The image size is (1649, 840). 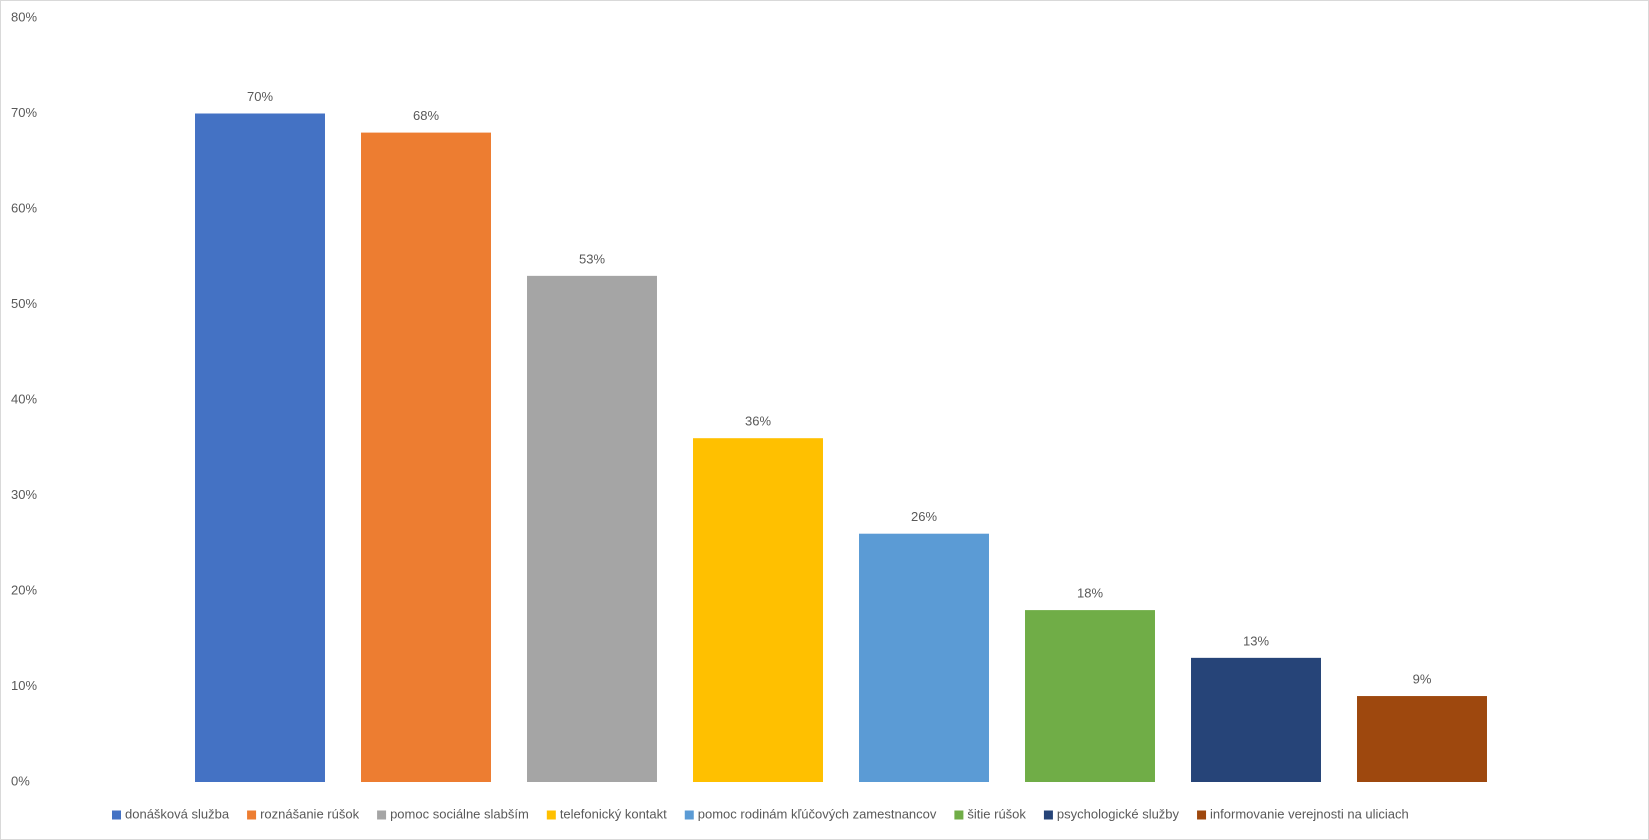 What do you see at coordinates (1118, 813) in the screenshot?
I see `legend-label: psychologické služby` at bounding box center [1118, 813].